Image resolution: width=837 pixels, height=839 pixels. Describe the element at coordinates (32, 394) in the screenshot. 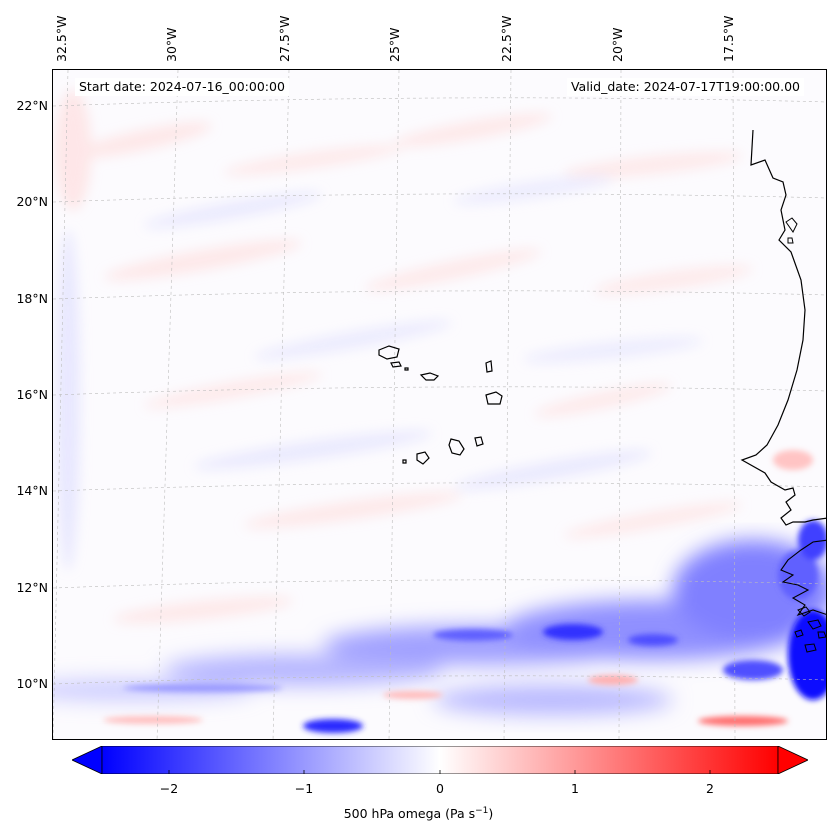

I see `lat-tick-label: 16°N` at that location.